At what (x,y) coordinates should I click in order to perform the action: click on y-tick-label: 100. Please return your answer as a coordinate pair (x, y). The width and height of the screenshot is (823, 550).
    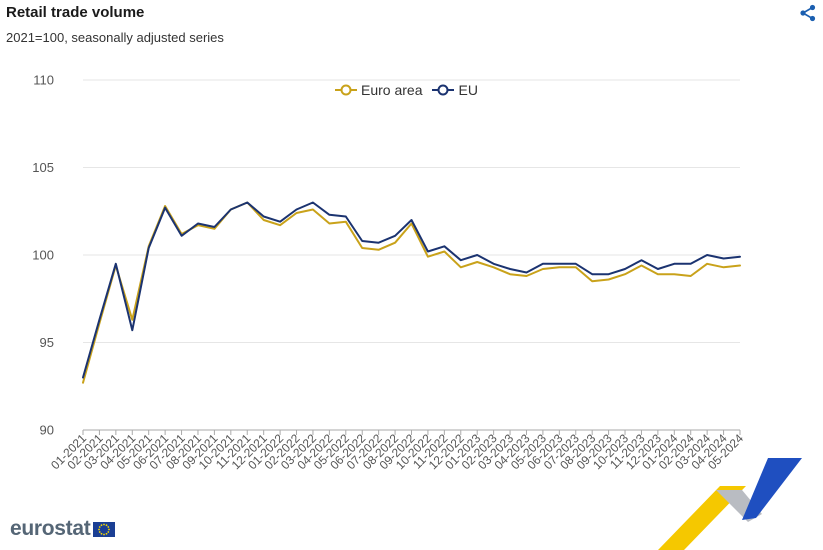
    Looking at the image, I should click on (43, 255).